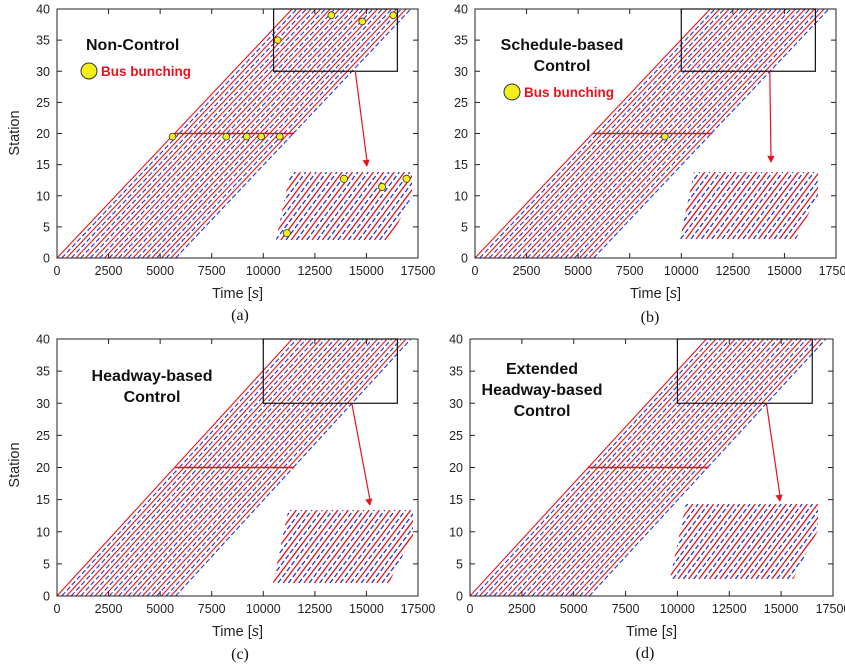  Describe the element at coordinates (771, 159) in the screenshot. I see `zoom-arrow-head` at that location.